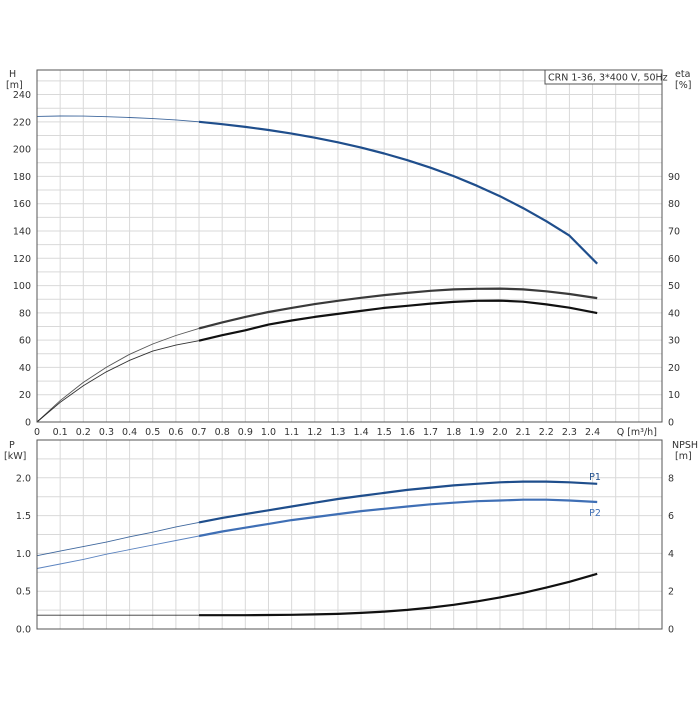 This screenshot has height=704, width=700. Describe the element at coordinates (407, 432) in the screenshot. I see `x-tick-label: 1.6` at that location.